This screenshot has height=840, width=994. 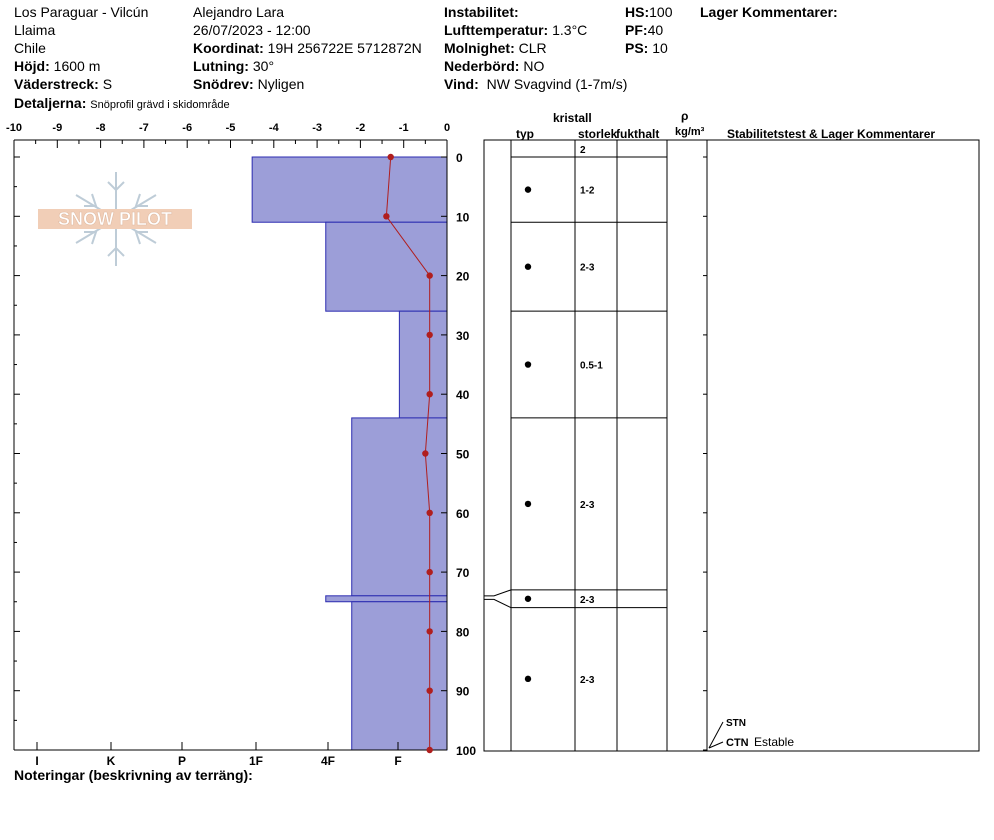 I want to click on slope-value: 30°, so click(x=263, y=66).